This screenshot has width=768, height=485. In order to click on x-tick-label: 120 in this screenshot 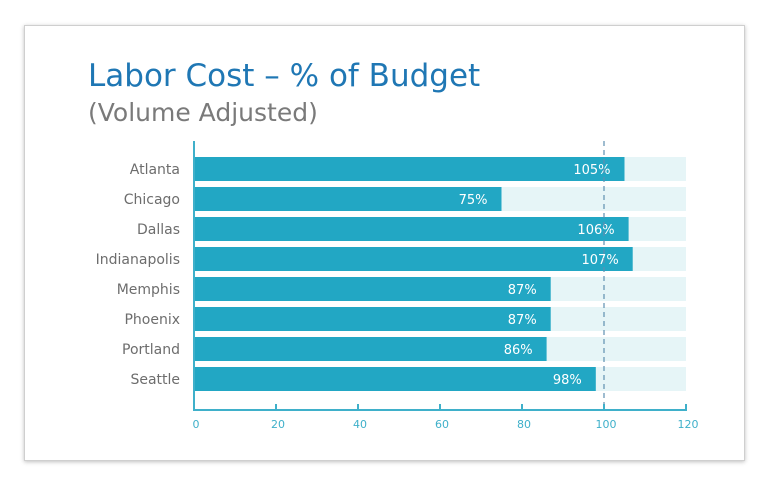, I will do `click(688, 424)`.